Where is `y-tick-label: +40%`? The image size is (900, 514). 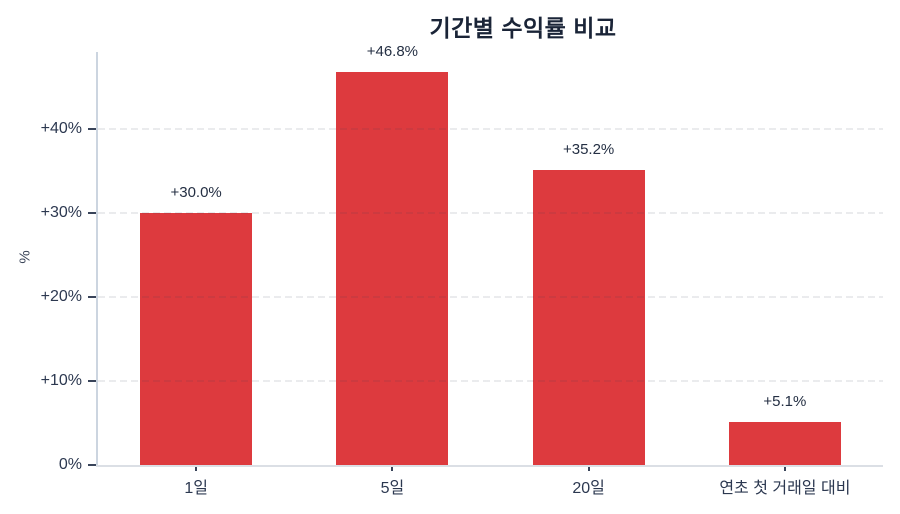 y-tick-label: +40% is located at coordinates (61, 129).